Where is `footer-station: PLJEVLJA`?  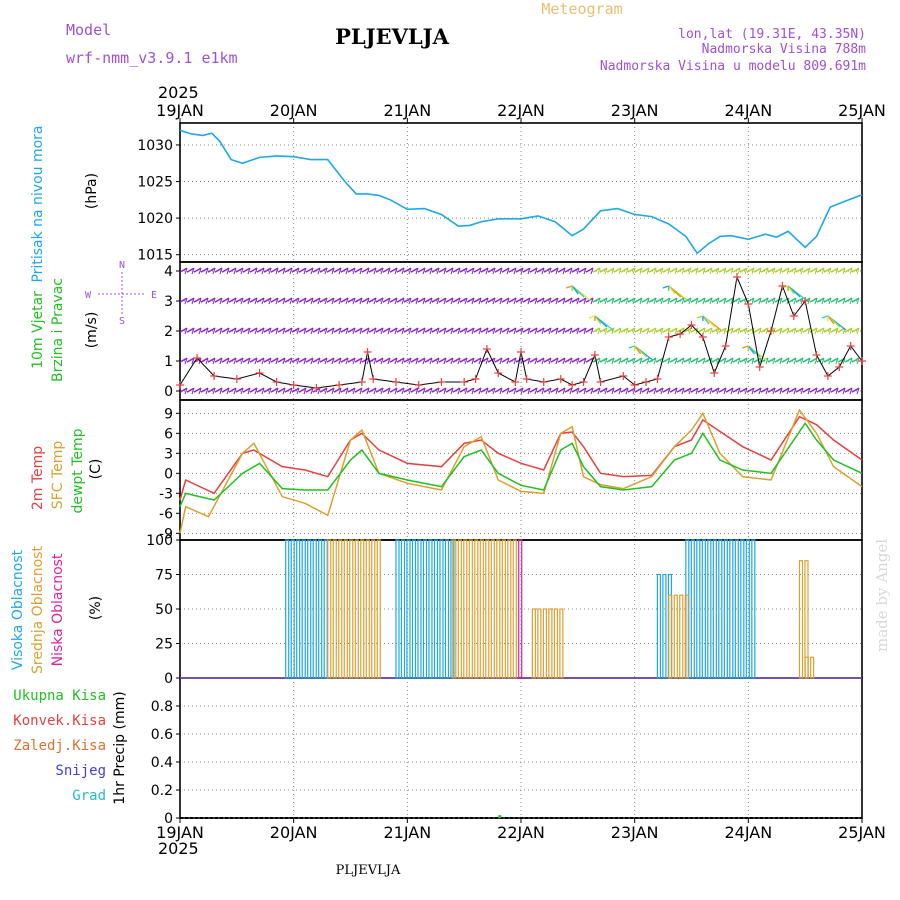
footer-station: PLJEVLJA is located at coordinates (368, 870).